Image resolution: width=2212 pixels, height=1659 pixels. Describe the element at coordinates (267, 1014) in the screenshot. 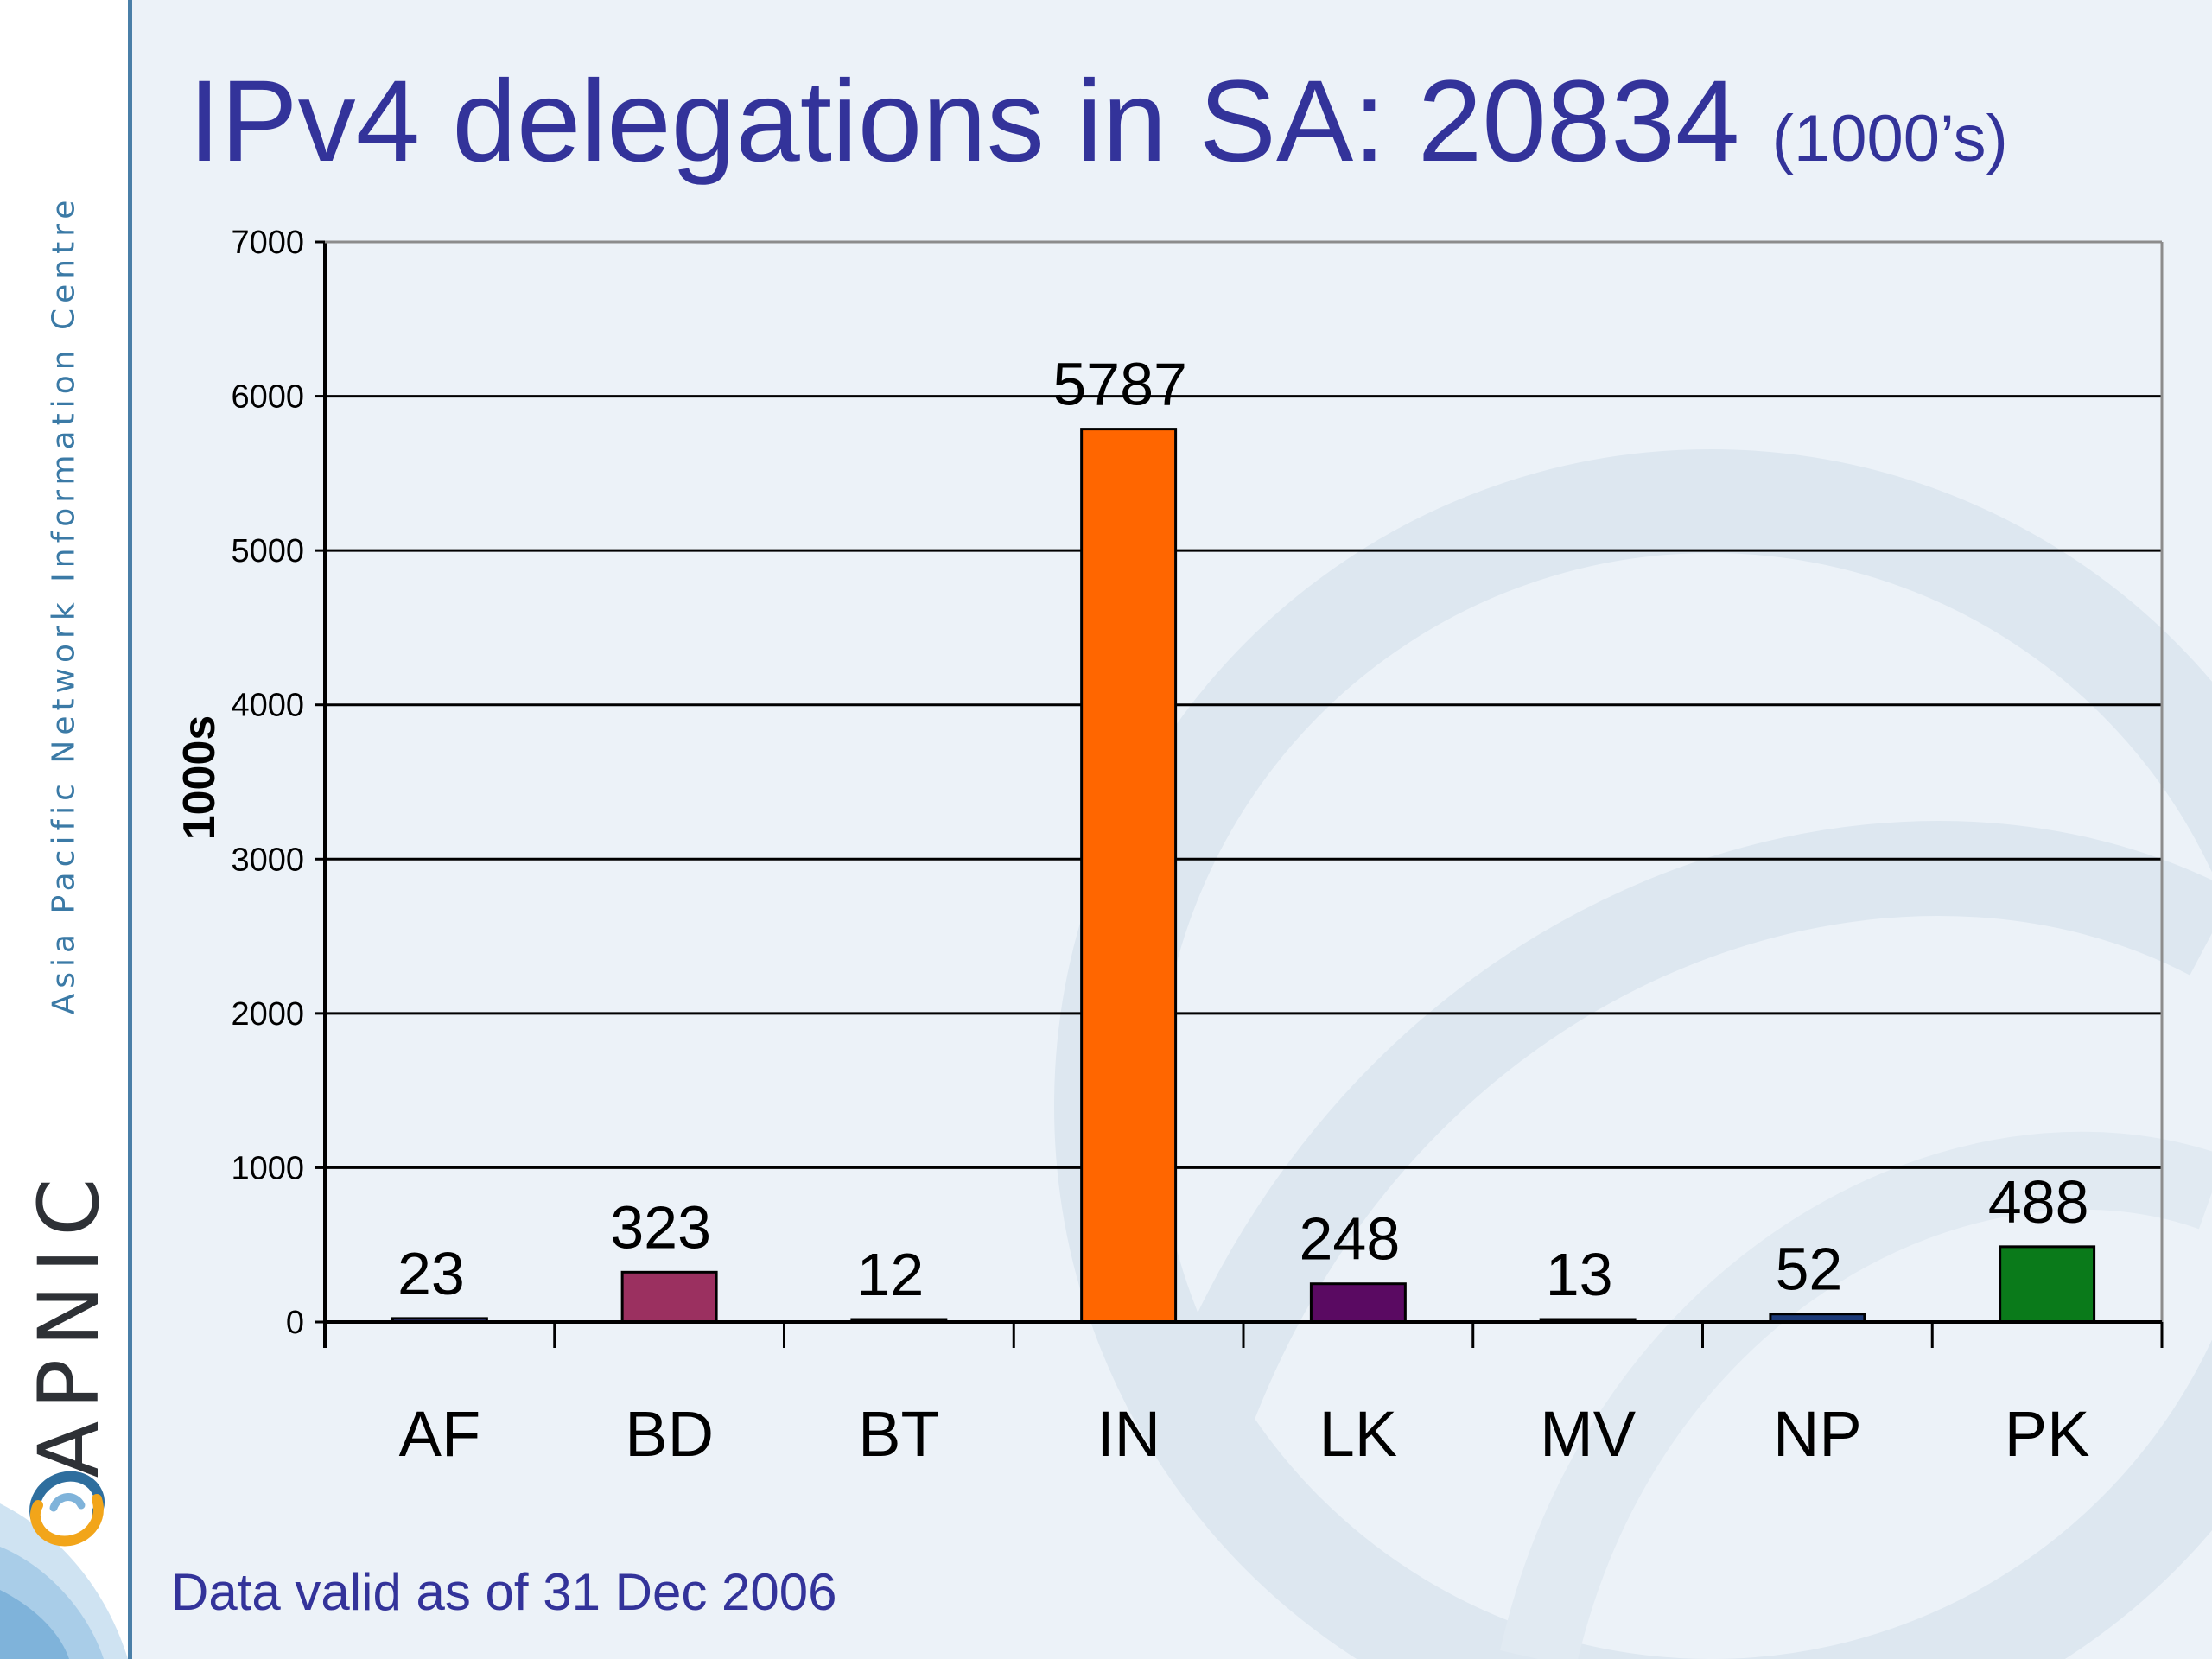

I see `y-tick-label: 2000` at that location.